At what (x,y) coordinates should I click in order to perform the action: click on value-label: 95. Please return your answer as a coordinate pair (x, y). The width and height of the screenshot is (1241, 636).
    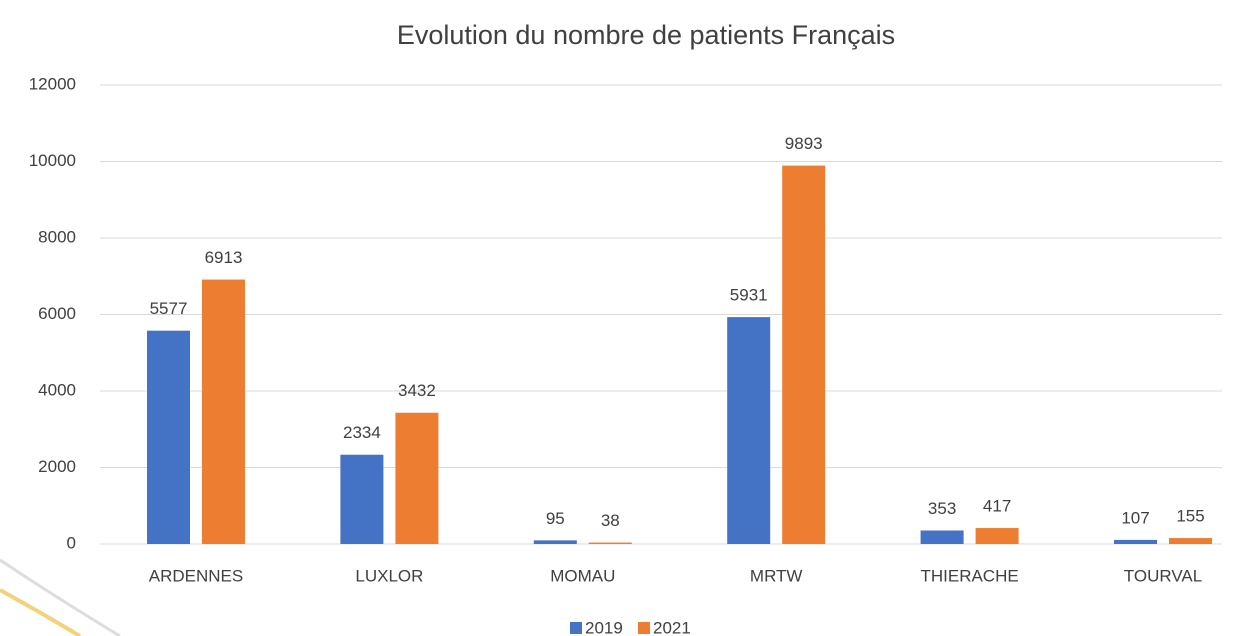
    Looking at the image, I should click on (555, 518).